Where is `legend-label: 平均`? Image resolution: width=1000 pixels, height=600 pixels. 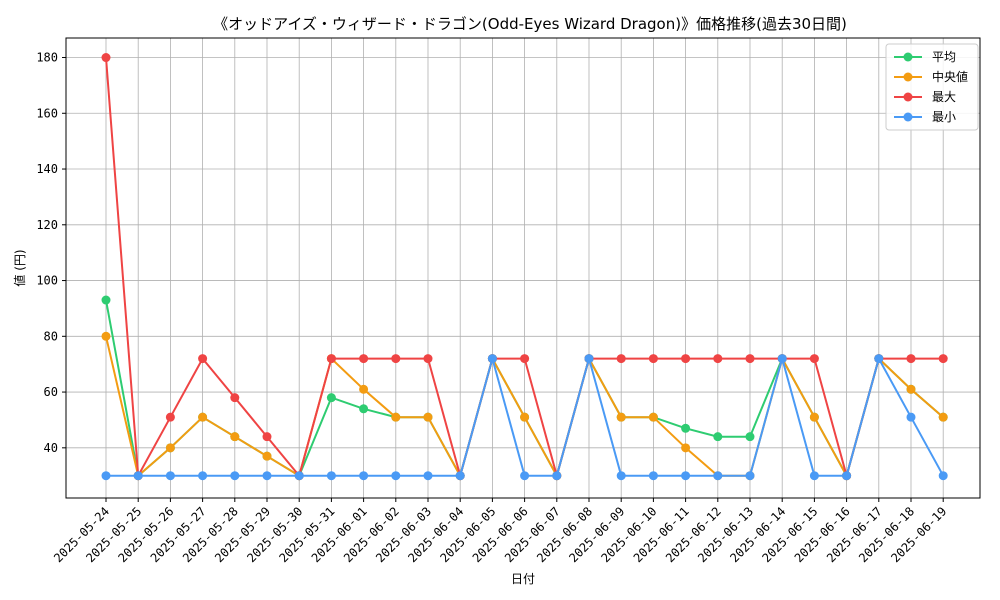 legend-label: 平均 is located at coordinates (944, 57).